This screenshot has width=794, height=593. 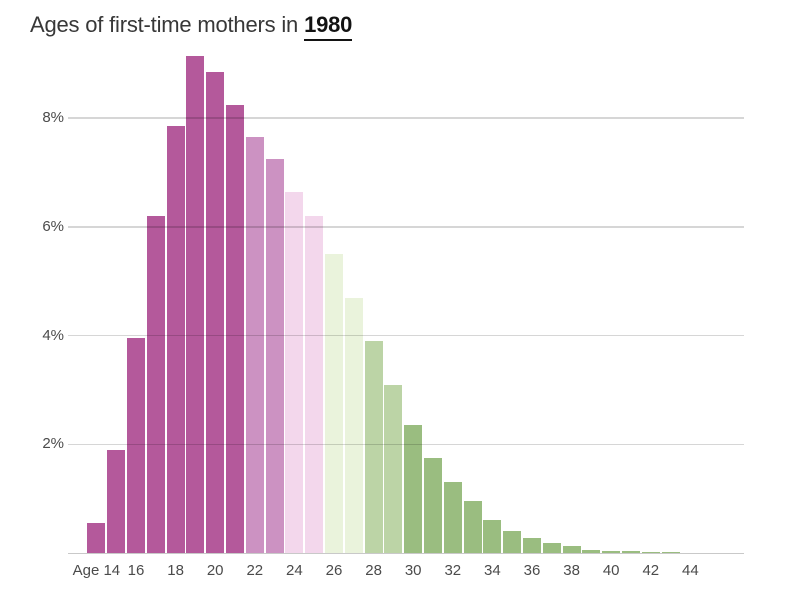 What do you see at coordinates (532, 570) in the screenshot?
I see `x-axis-label-36: 36` at bounding box center [532, 570].